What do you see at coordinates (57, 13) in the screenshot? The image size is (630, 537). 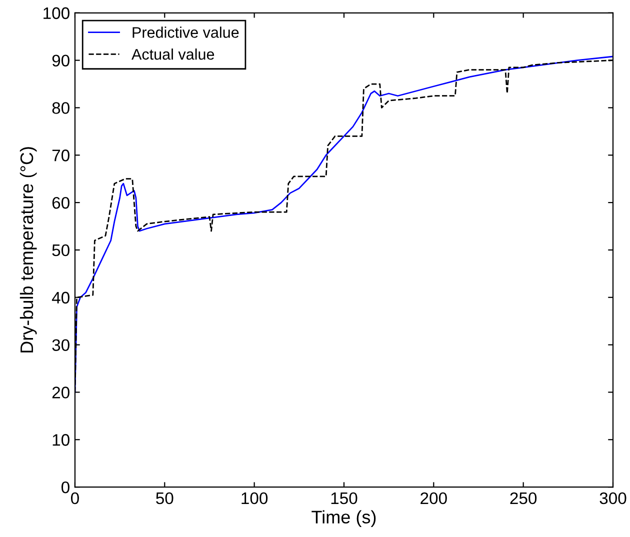 I see `y-tick-label: 100` at bounding box center [57, 13].